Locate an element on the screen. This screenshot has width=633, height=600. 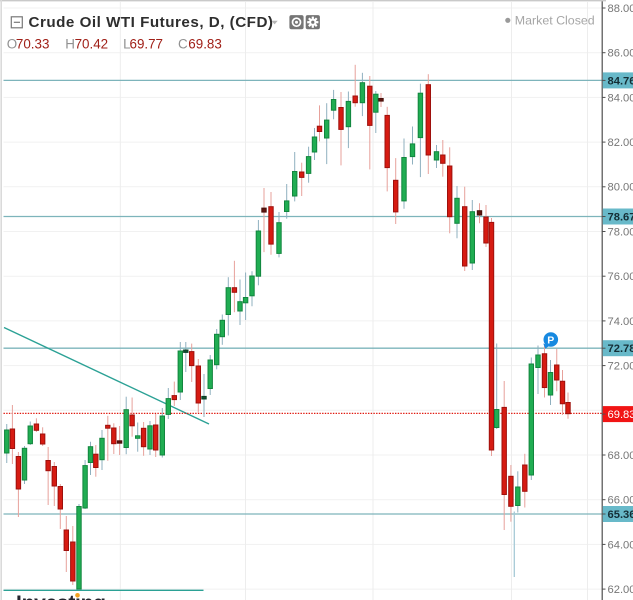
svg-text: C is located at coordinates (183, 43).